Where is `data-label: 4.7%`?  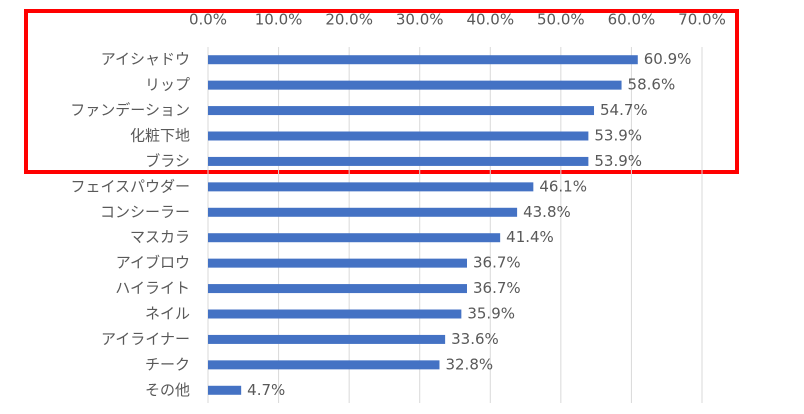
data-label: 4.7% is located at coordinates (266, 390).